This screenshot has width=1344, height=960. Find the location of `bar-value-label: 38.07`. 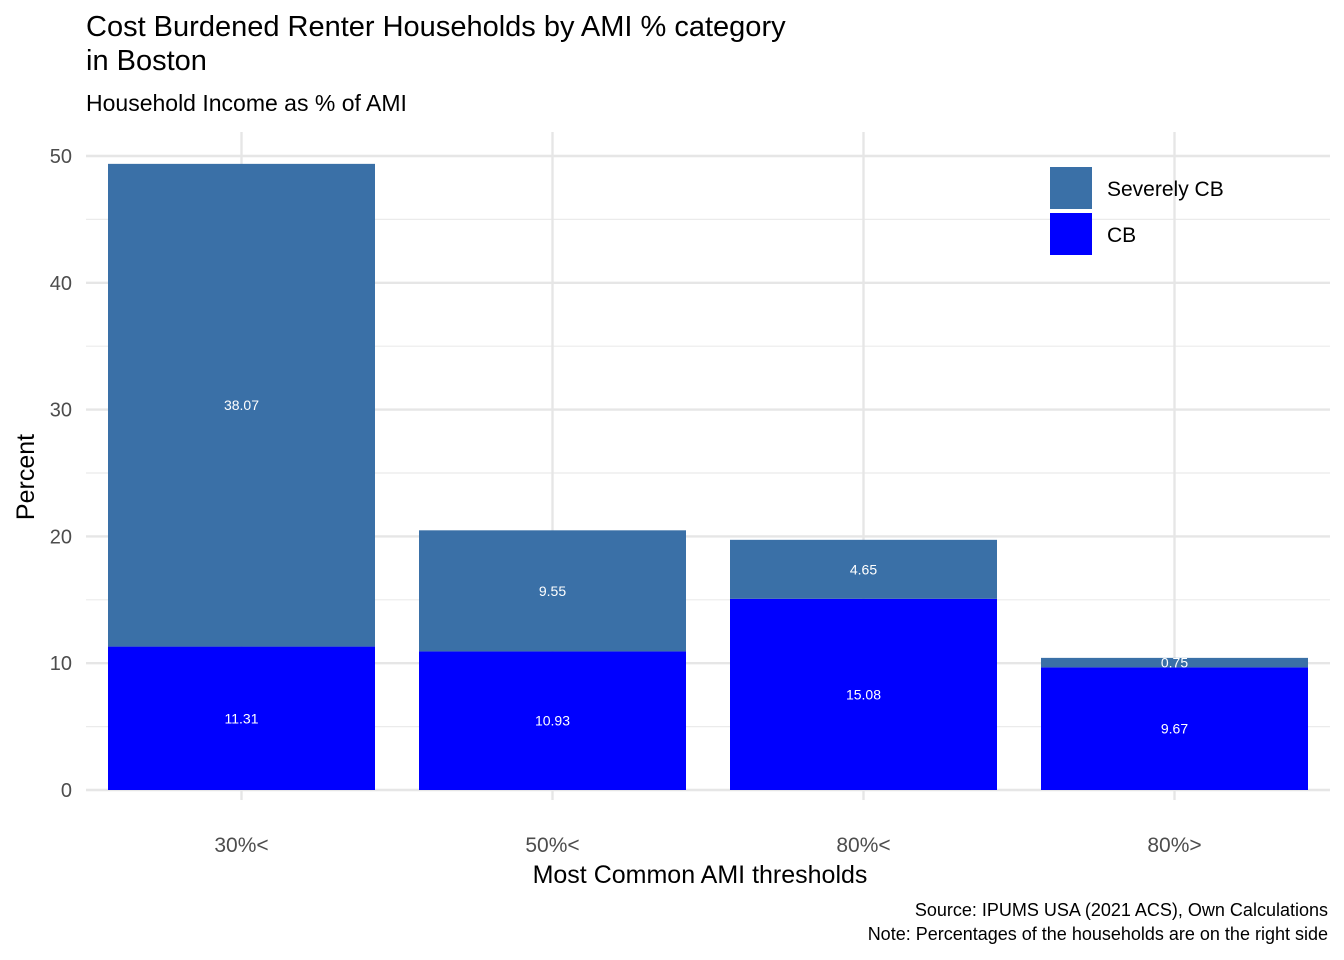

bar-value-label: 38.07 is located at coordinates (241, 405).